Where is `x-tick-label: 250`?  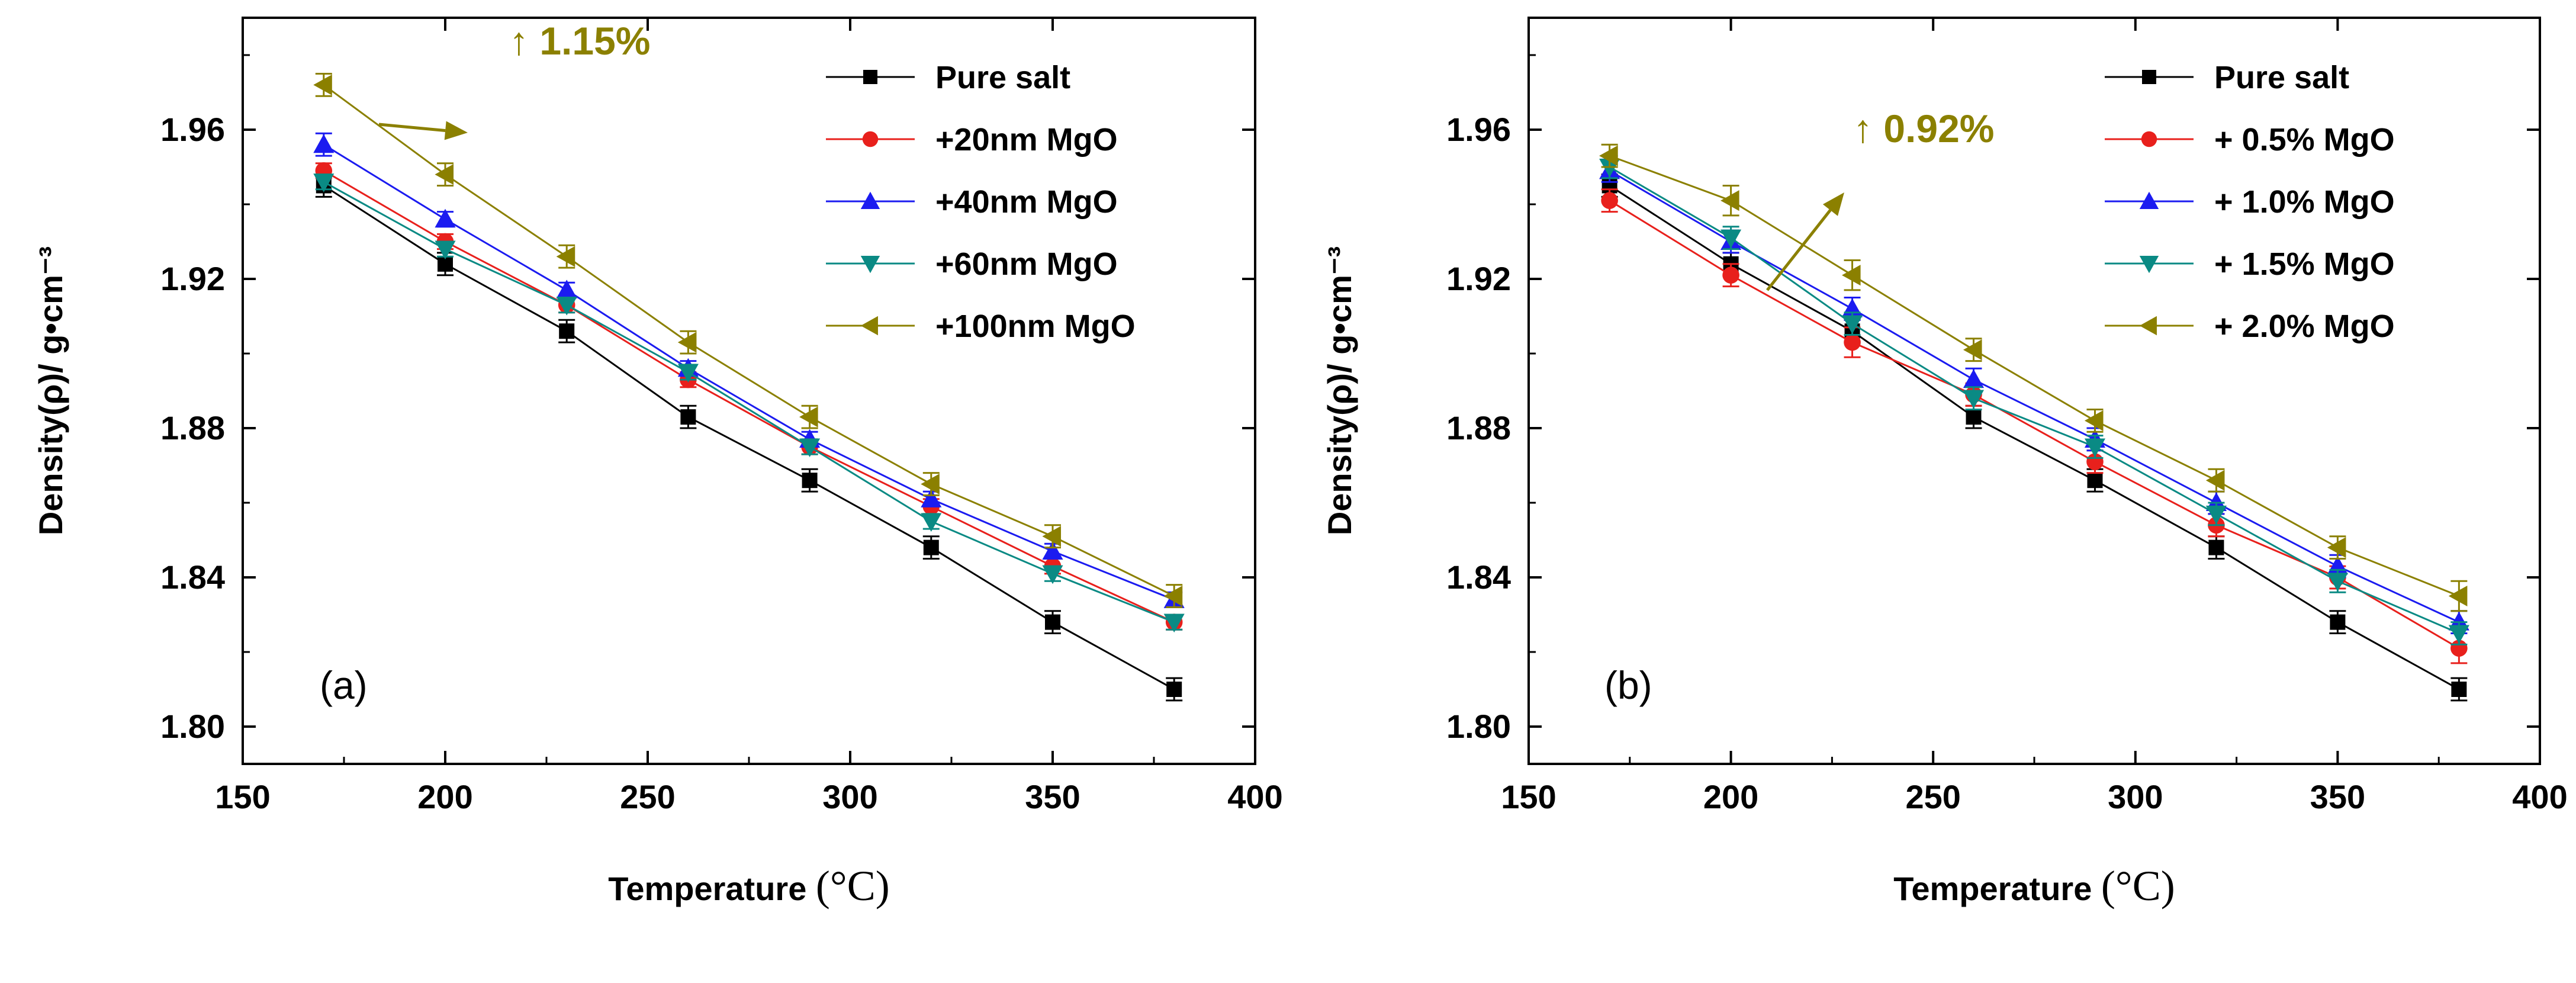 x-tick-label: 250 is located at coordinates (648, 797).